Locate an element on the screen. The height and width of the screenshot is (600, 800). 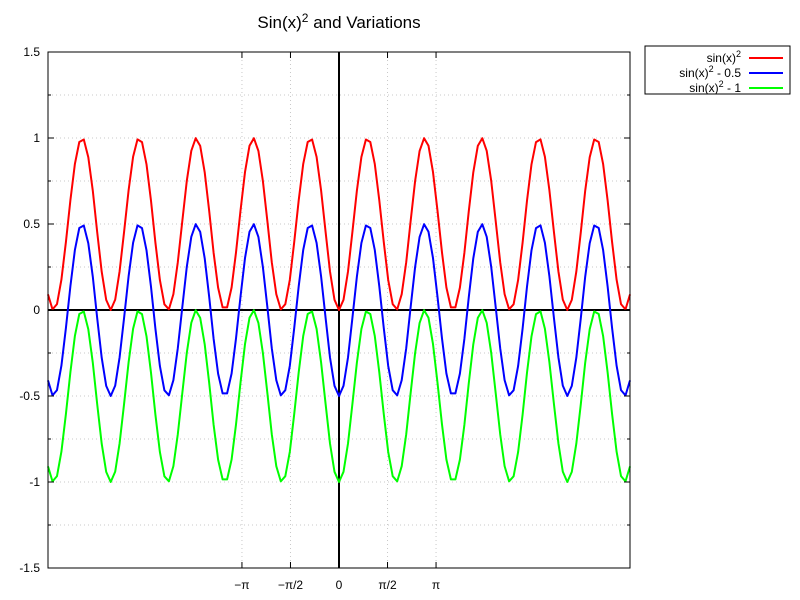
y-tick-label: 0.5 is located at coordinates (31, 224).